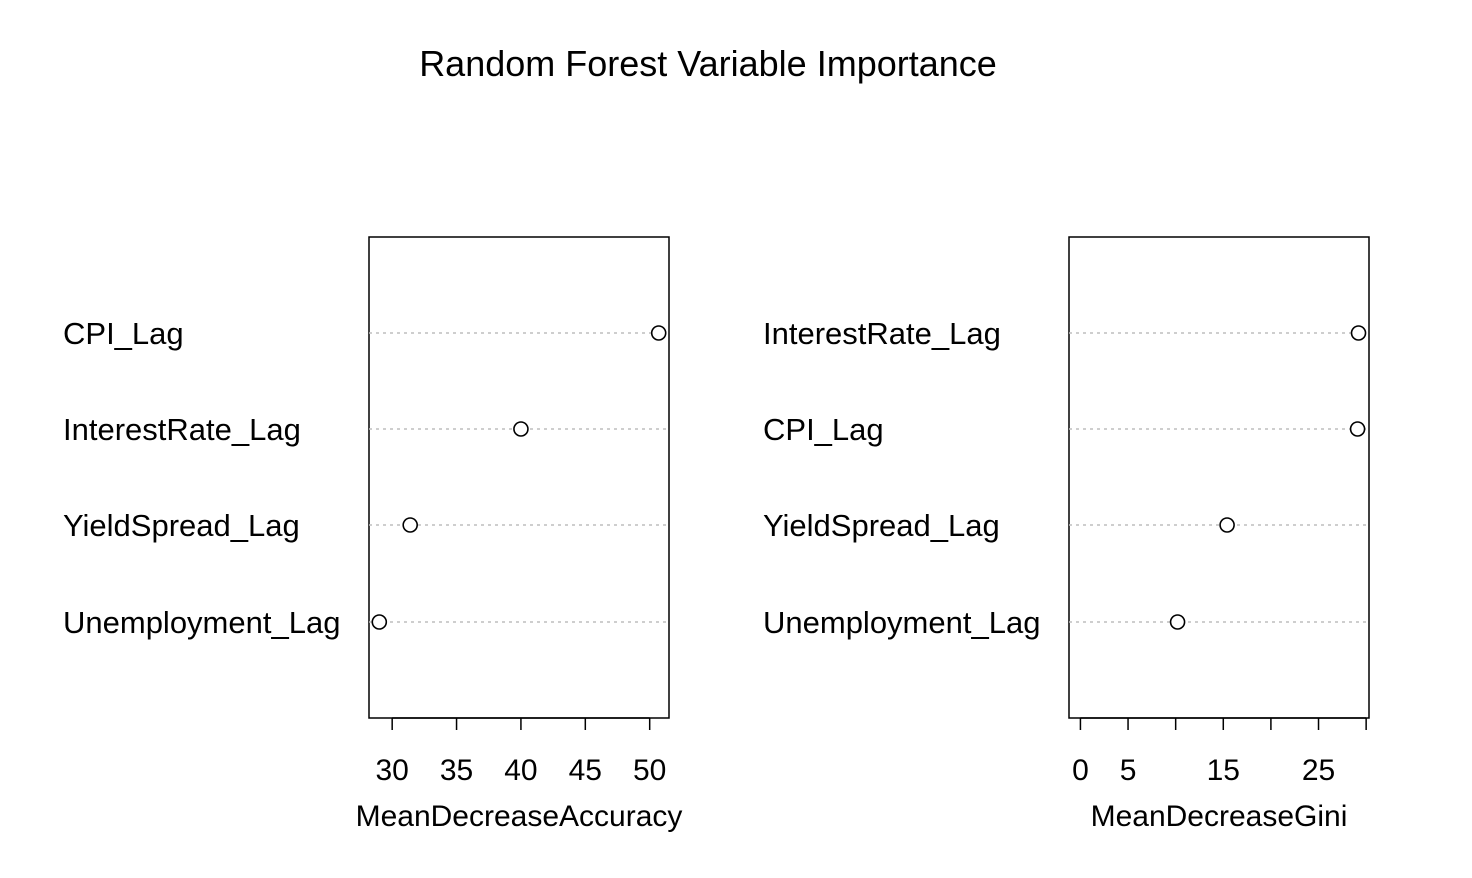  What do you see at coordinates (520, 770) in the screenshot?
I see `x-tick-label: 40` at bounding box center [520, 770].